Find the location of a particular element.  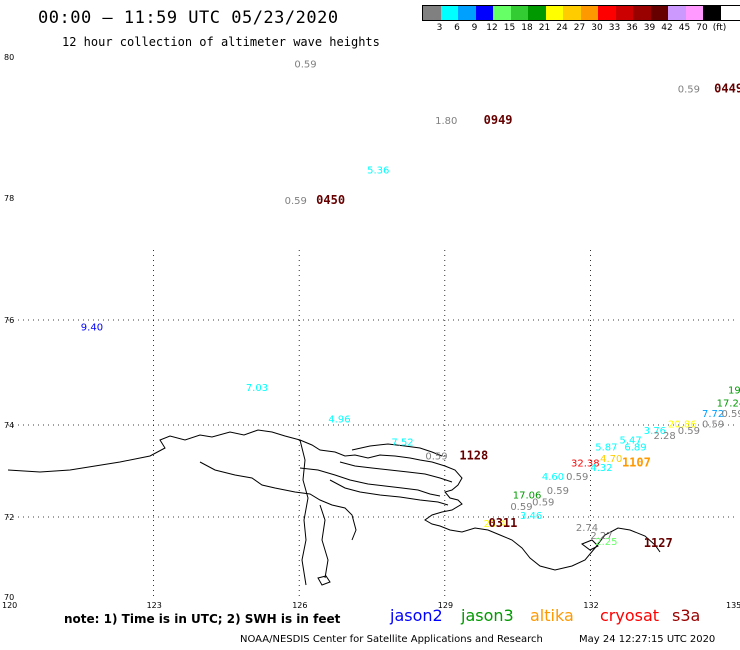

pass-time-label: 0449 is located at coordinates (727, 88).